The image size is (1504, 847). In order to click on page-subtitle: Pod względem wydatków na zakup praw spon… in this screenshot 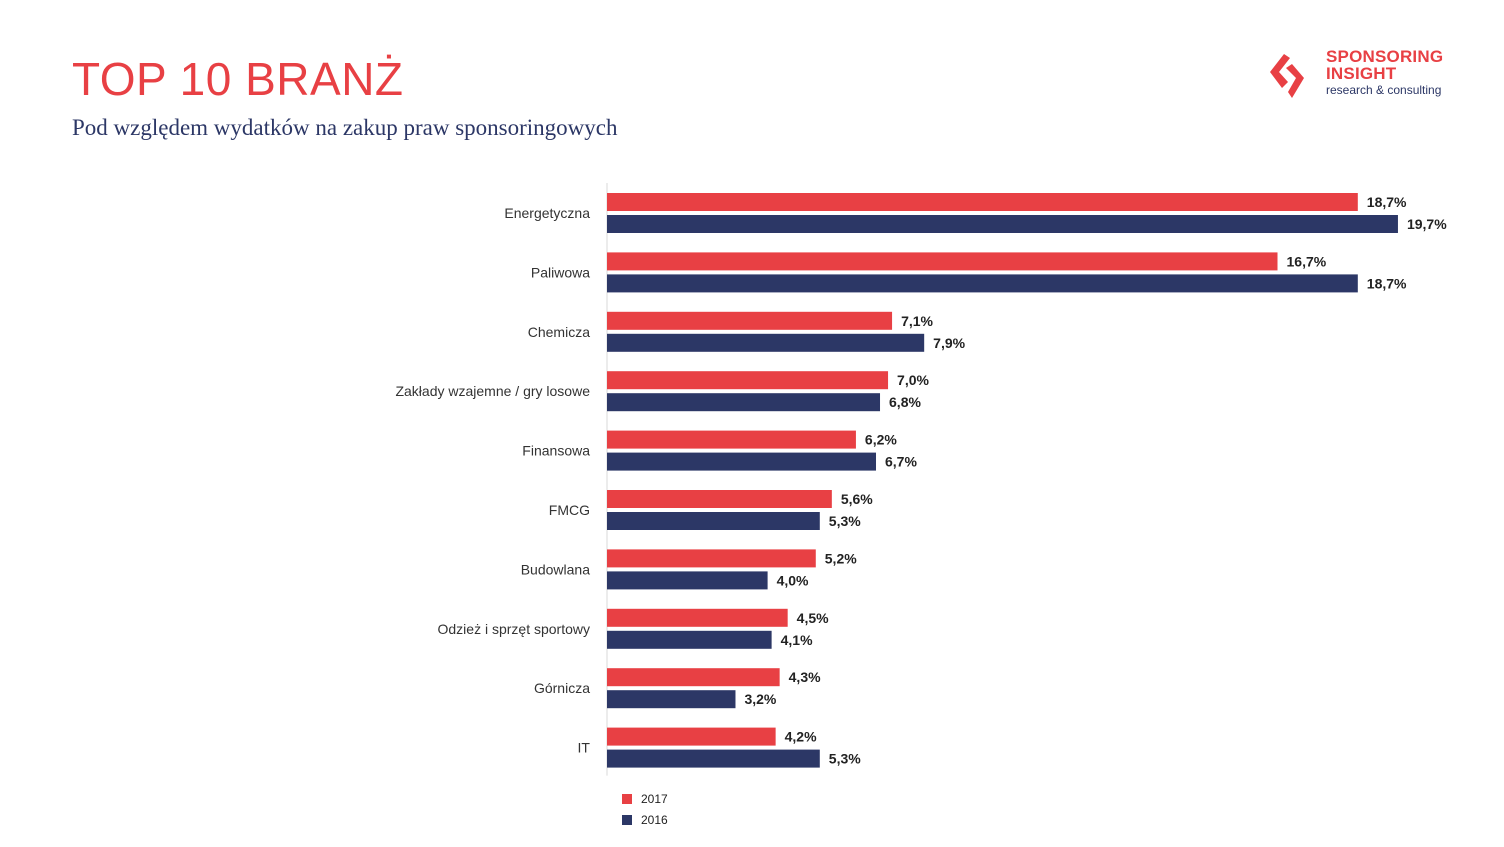, I will do `click(345, 127)`.